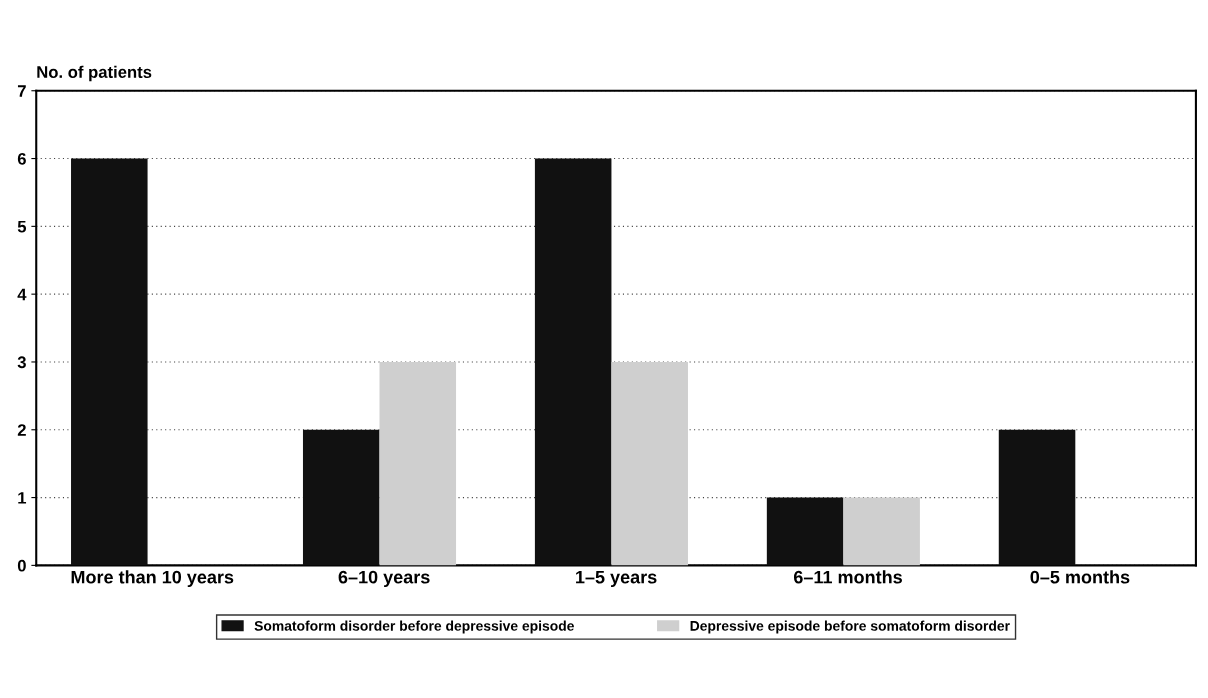 The height and width of the screenshot is (698, 1208). Describe the element at coordinates (21, 362) in the screenshot. I see `y-tick-label: 3` at that location.